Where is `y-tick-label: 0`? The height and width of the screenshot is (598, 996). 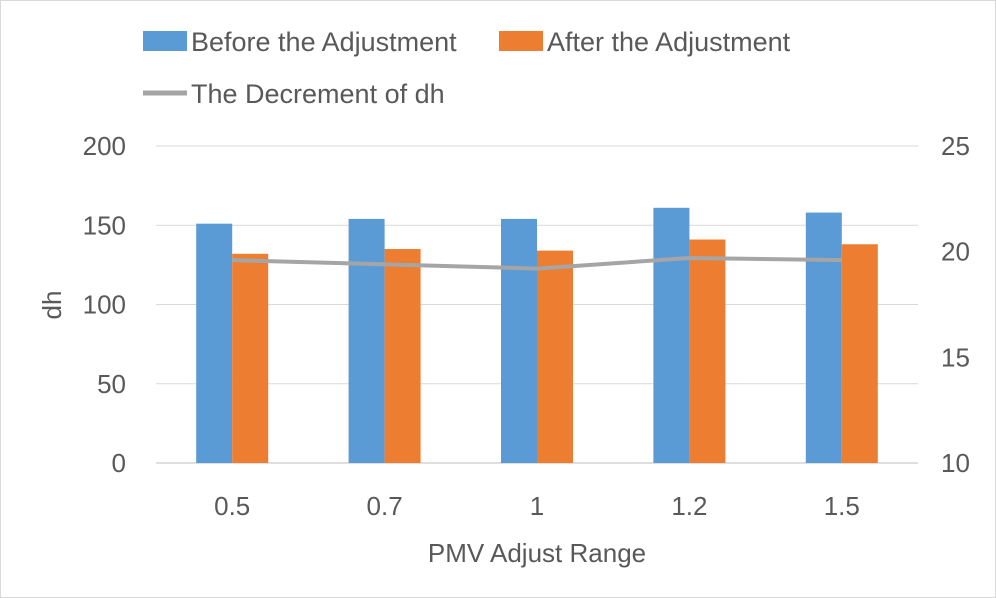
y-tick-label: 0 is located at coordinates (119, 463).